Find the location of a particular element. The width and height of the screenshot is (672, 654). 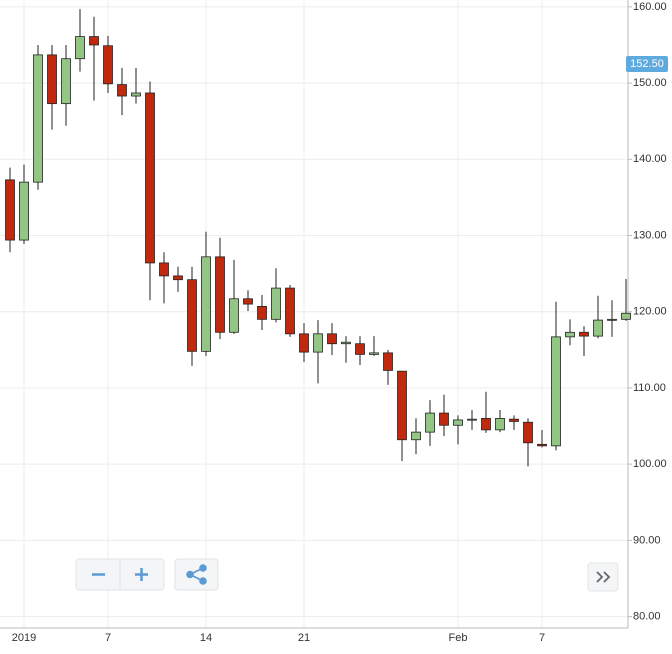

last-price-box is located at coordinates (647, 64).